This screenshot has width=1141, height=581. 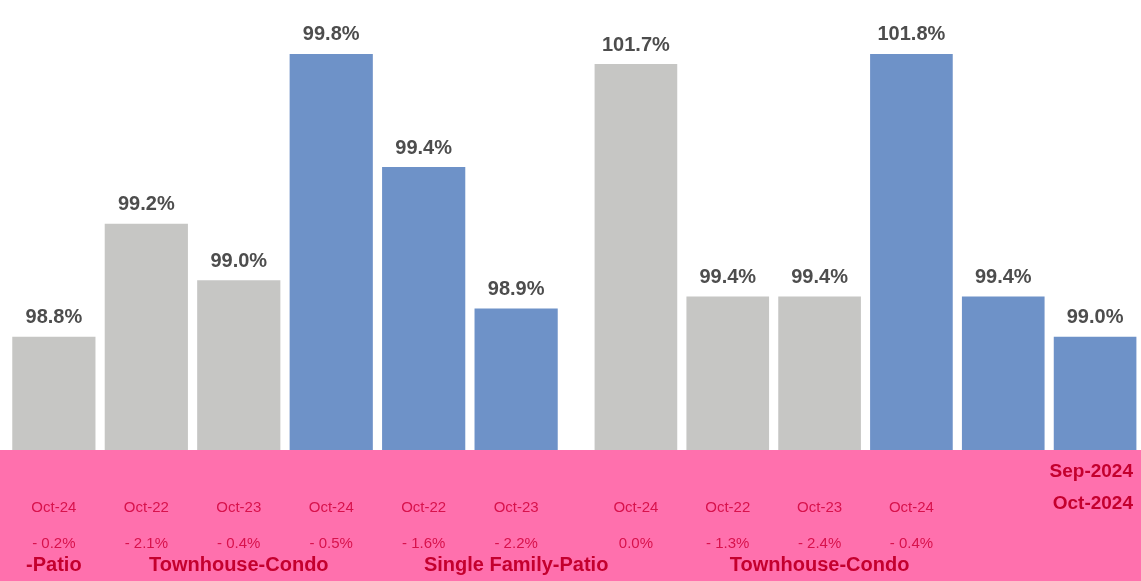 I want to click on category-label: Oct-23 - 0.4%, so click(x=239, y=525).